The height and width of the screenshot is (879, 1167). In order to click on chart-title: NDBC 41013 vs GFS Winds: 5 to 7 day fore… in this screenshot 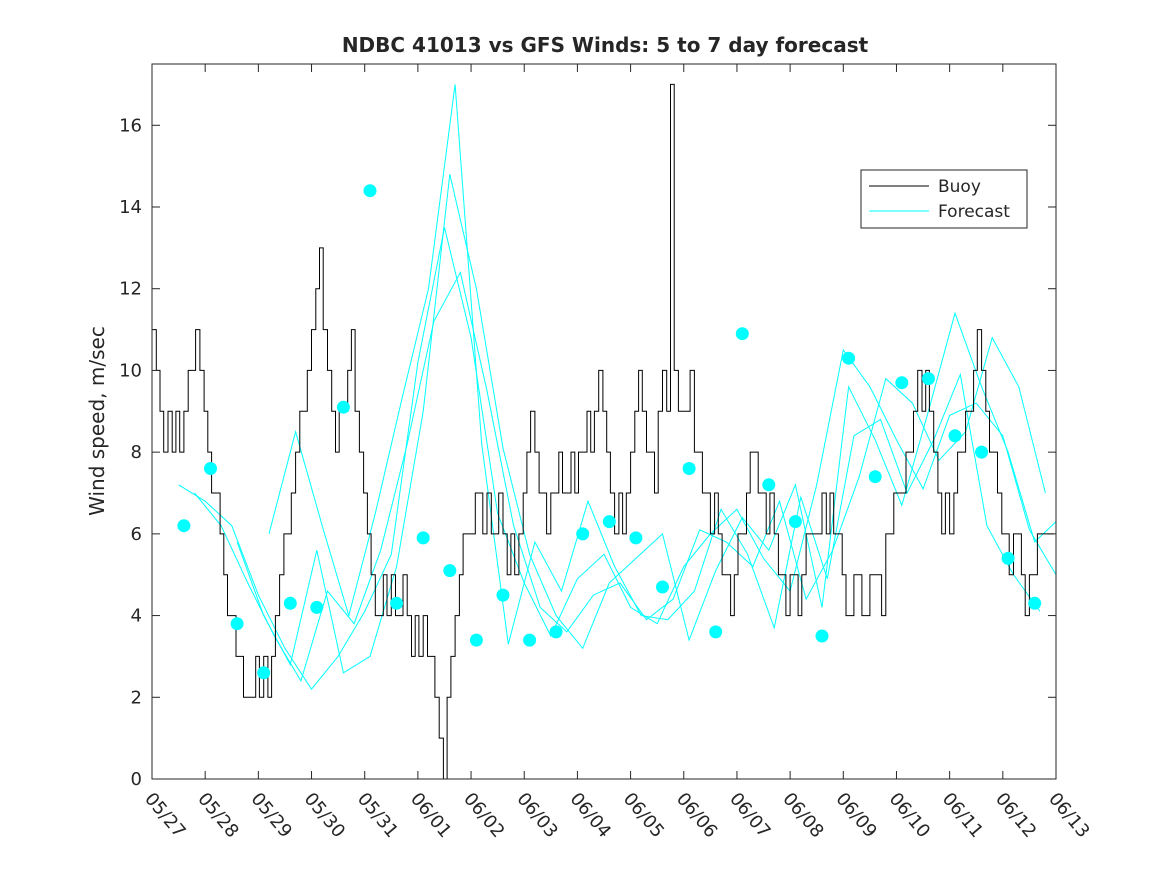, I will do `click(605, 45)`.